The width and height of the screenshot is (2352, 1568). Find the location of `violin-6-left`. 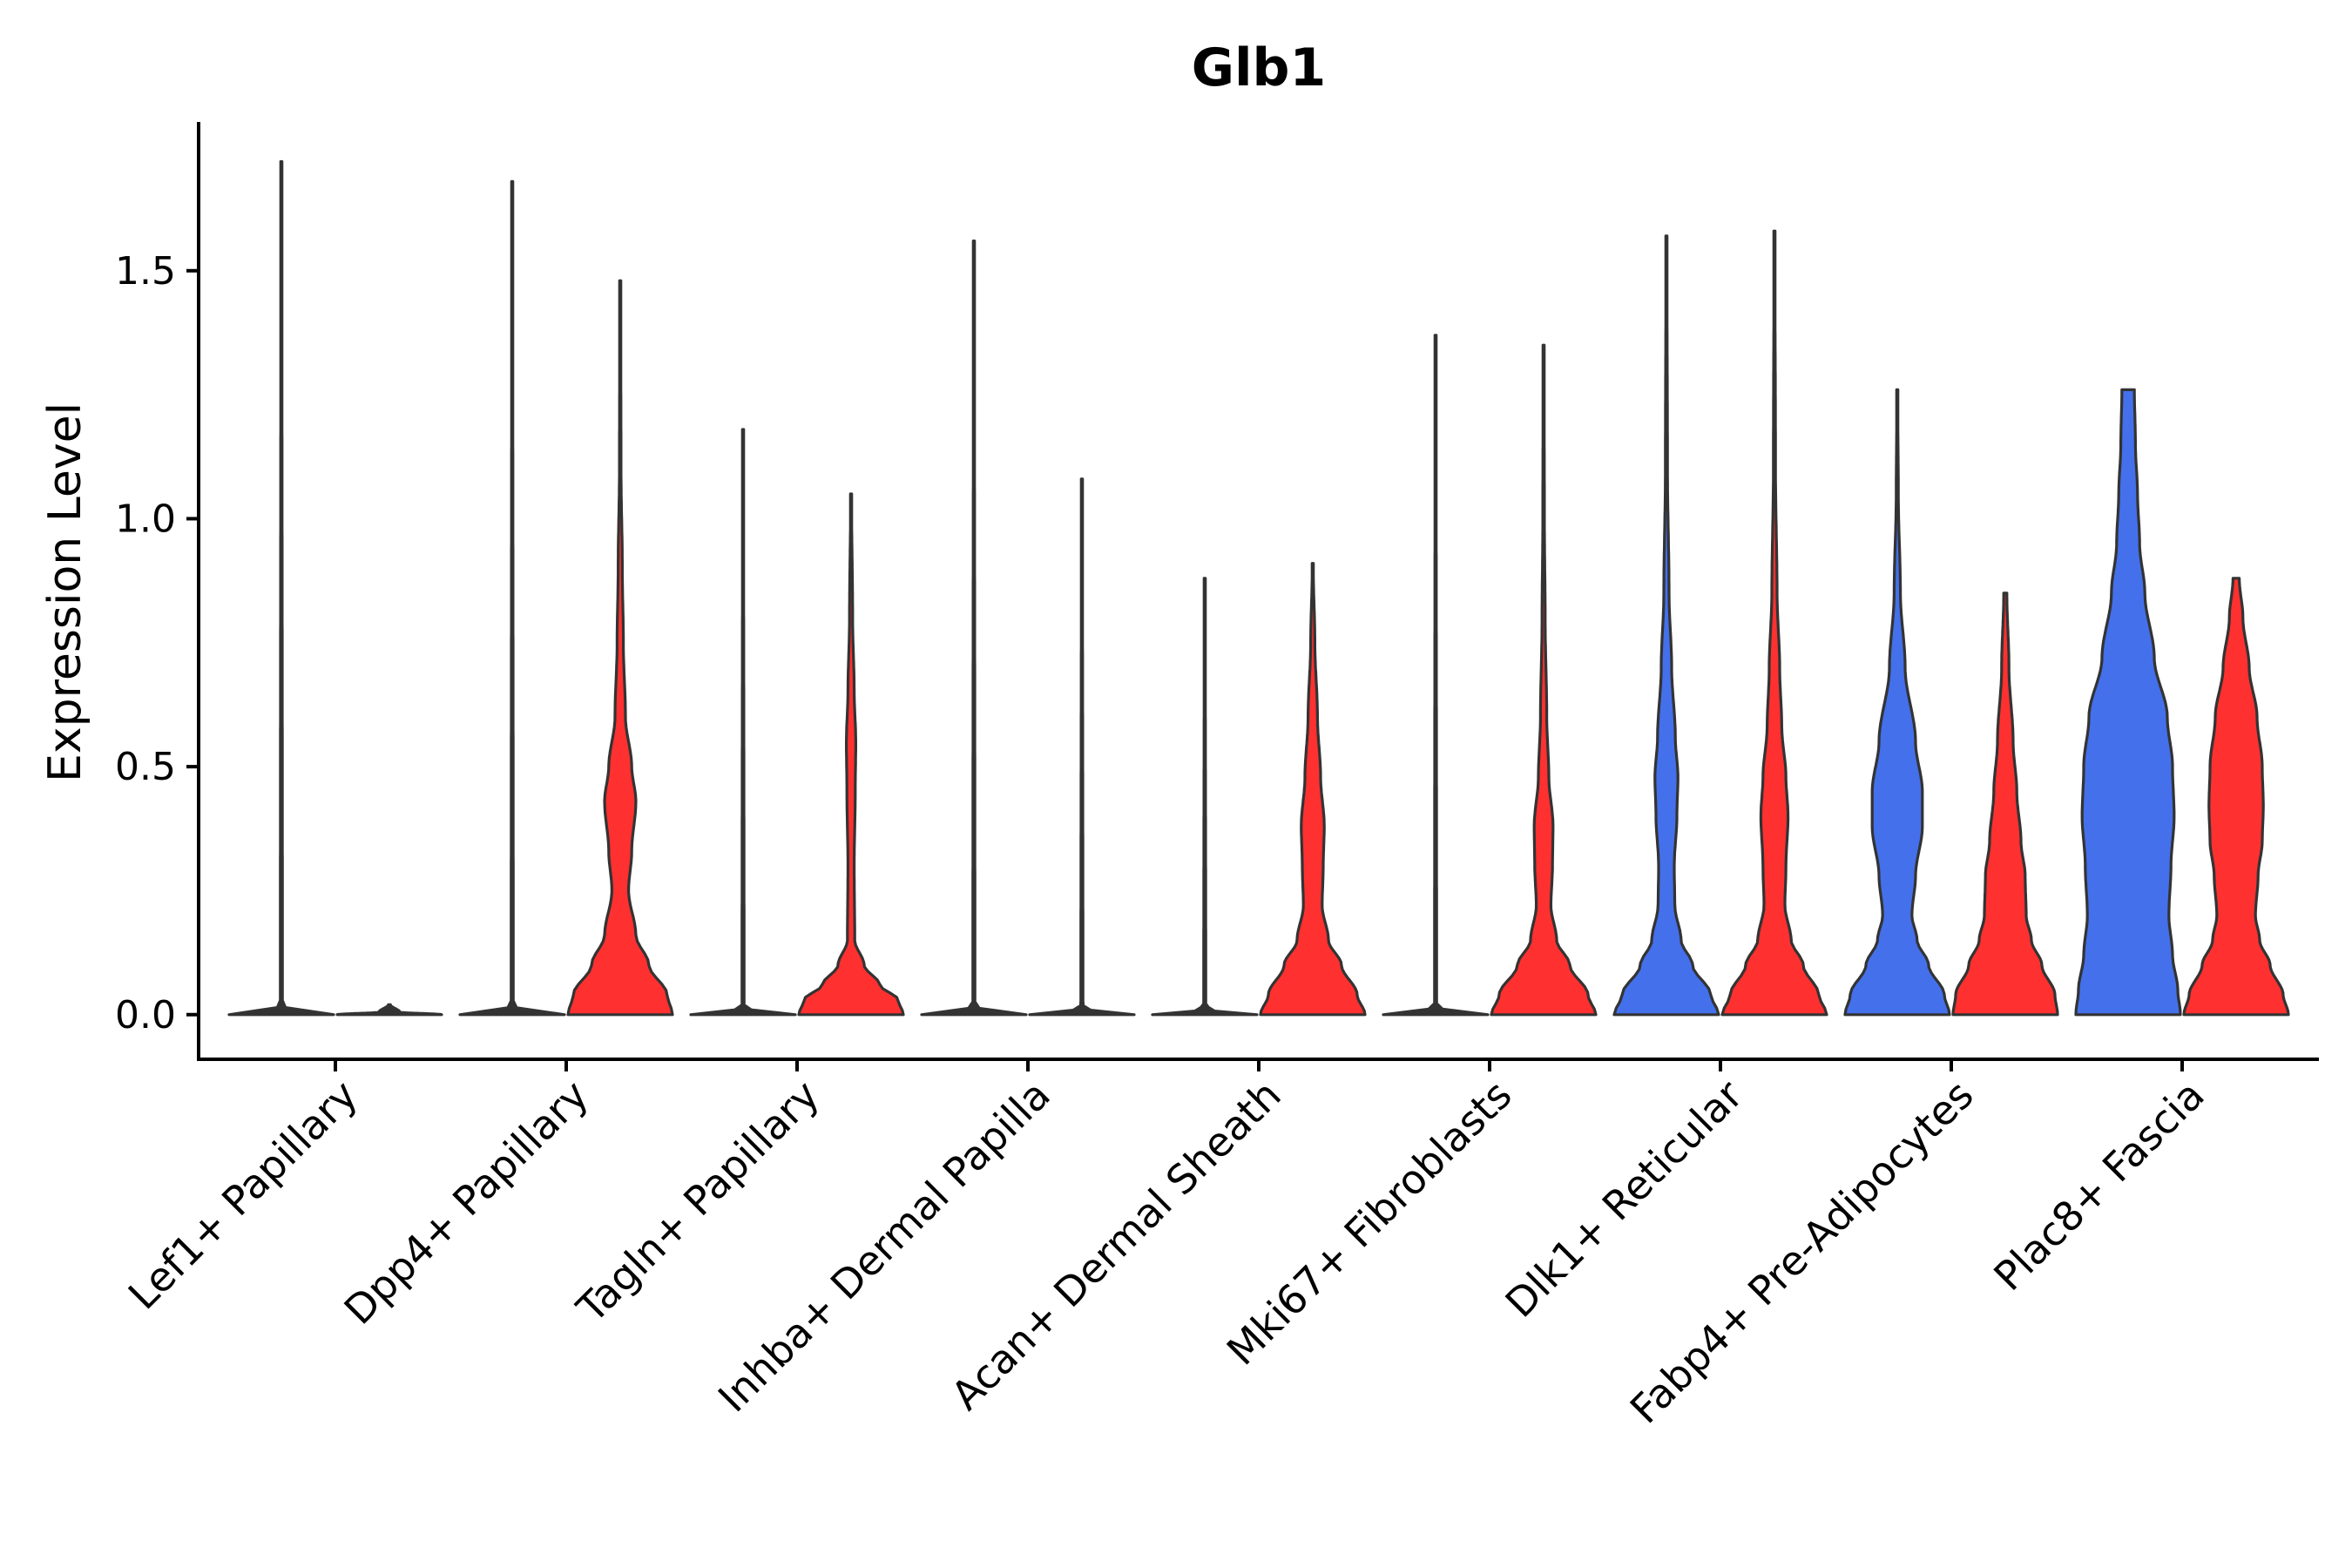

violin-6-left is located at coordinates (1666, 625).